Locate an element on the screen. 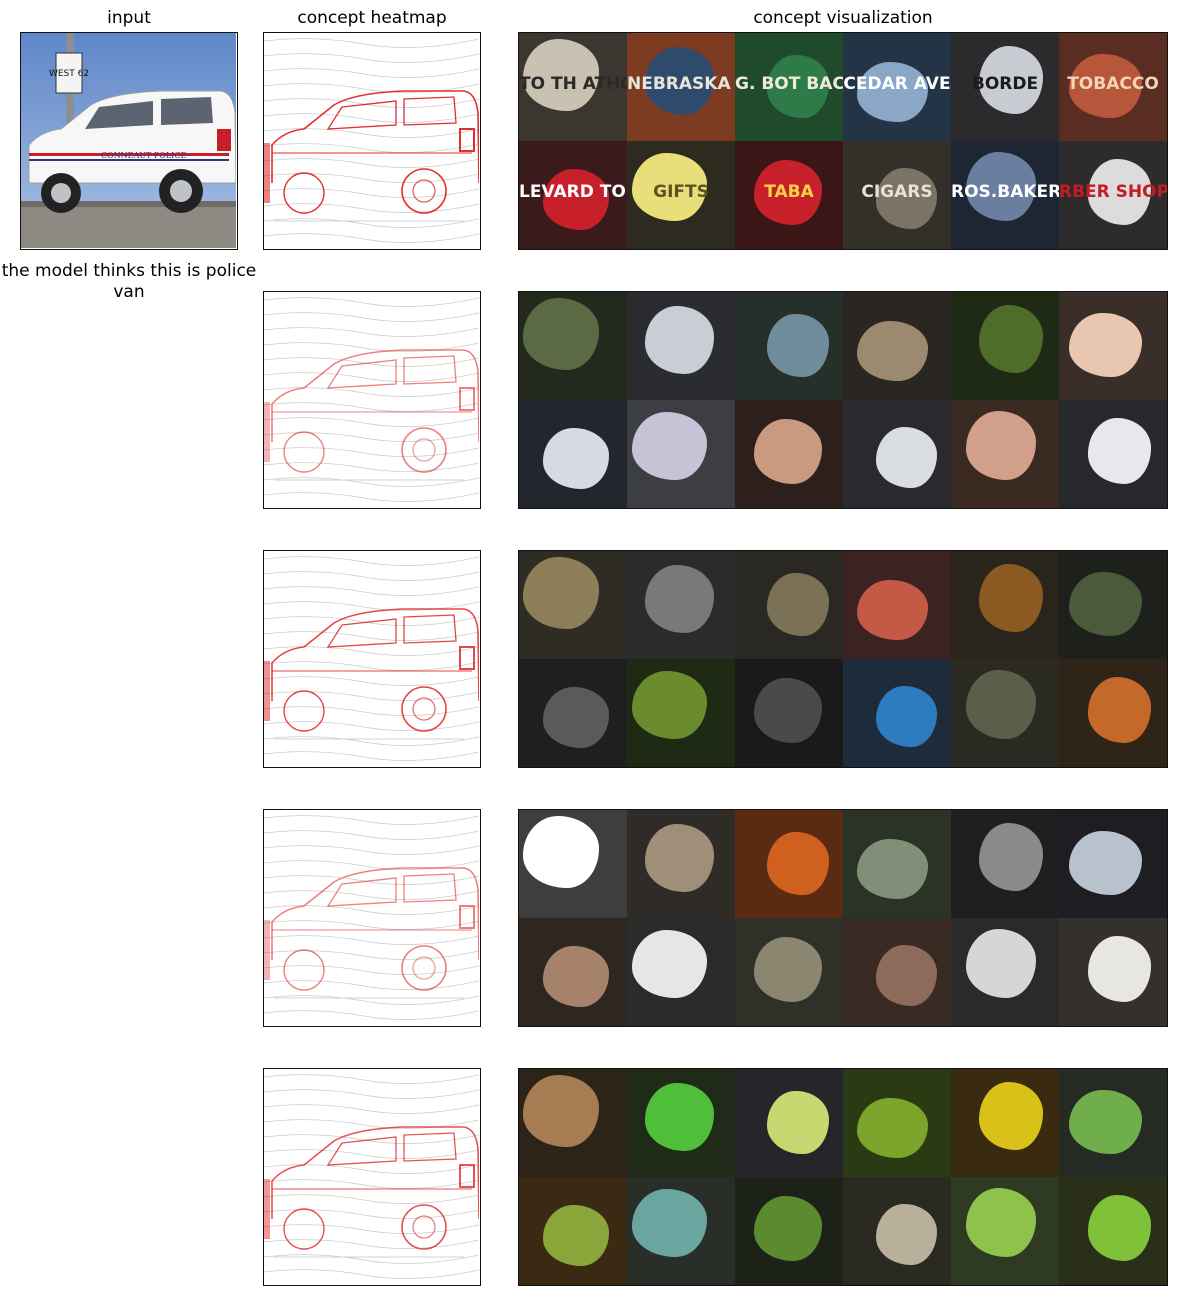 This screenshot has width=1200, height=1300. concept-image-tile: CEDAR AVE is located at coordinates (897, 87).